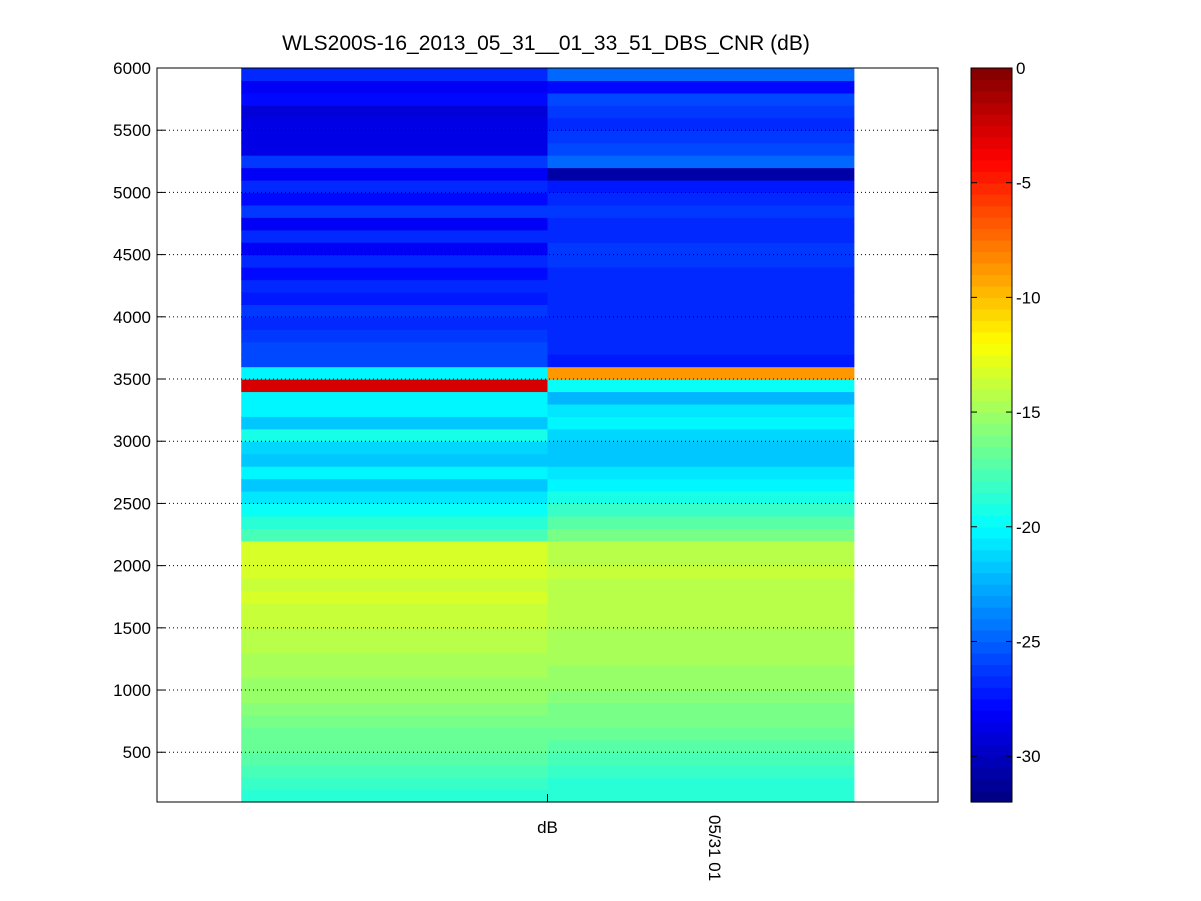 This screenshot has height=901, width=1201. What do you see at coordinates (132, 566) in the screenshot?
I see `y-tick-label: 2000` at bounding box center [132, 566].